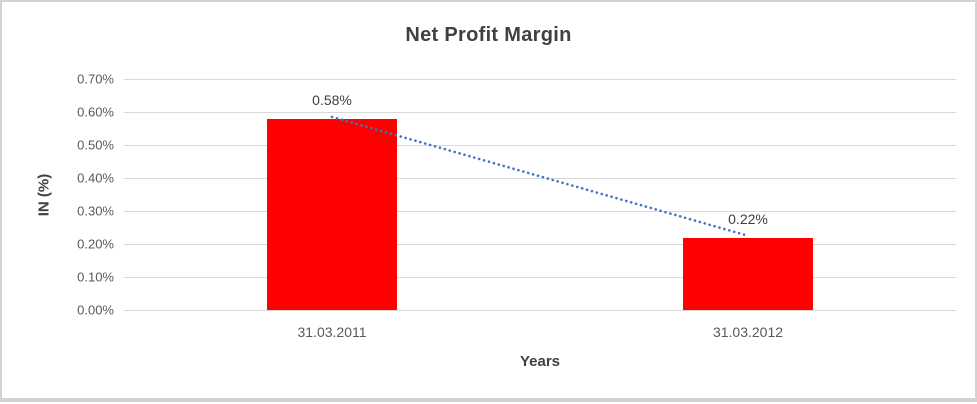  What do you see at coordinates (95, 79) in the screenshot?
I see `y-tick-label: 0.70%` at bounding box center [95, 79].